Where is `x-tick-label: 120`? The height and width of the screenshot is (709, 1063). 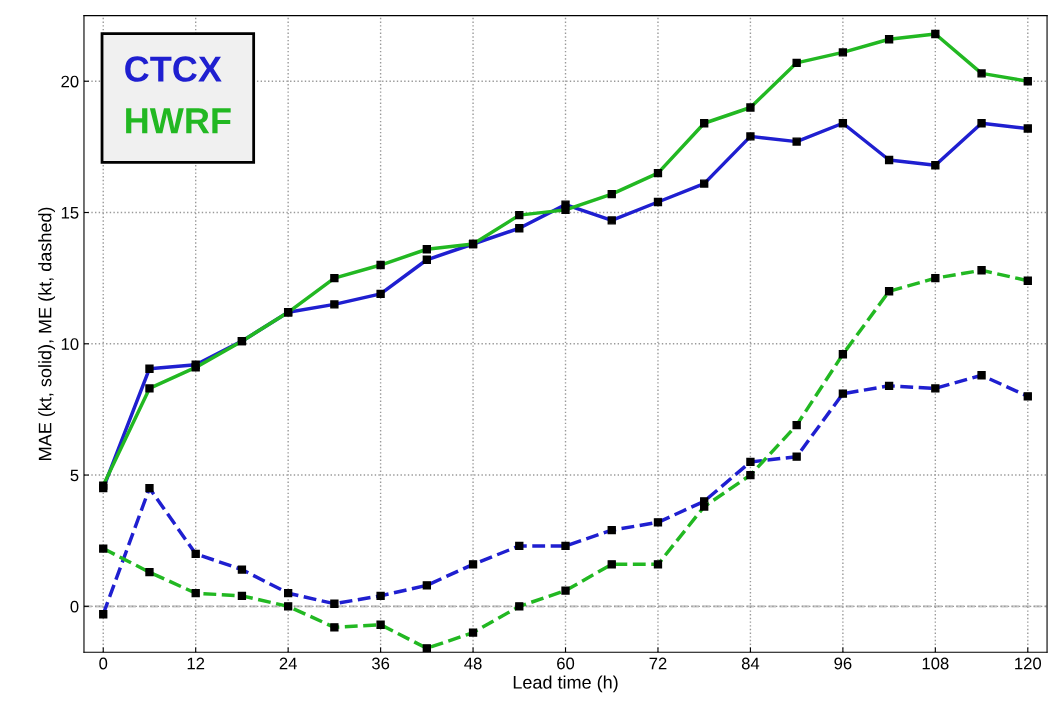
x-tick-label: 120 is located at coordinates (1028, 663).